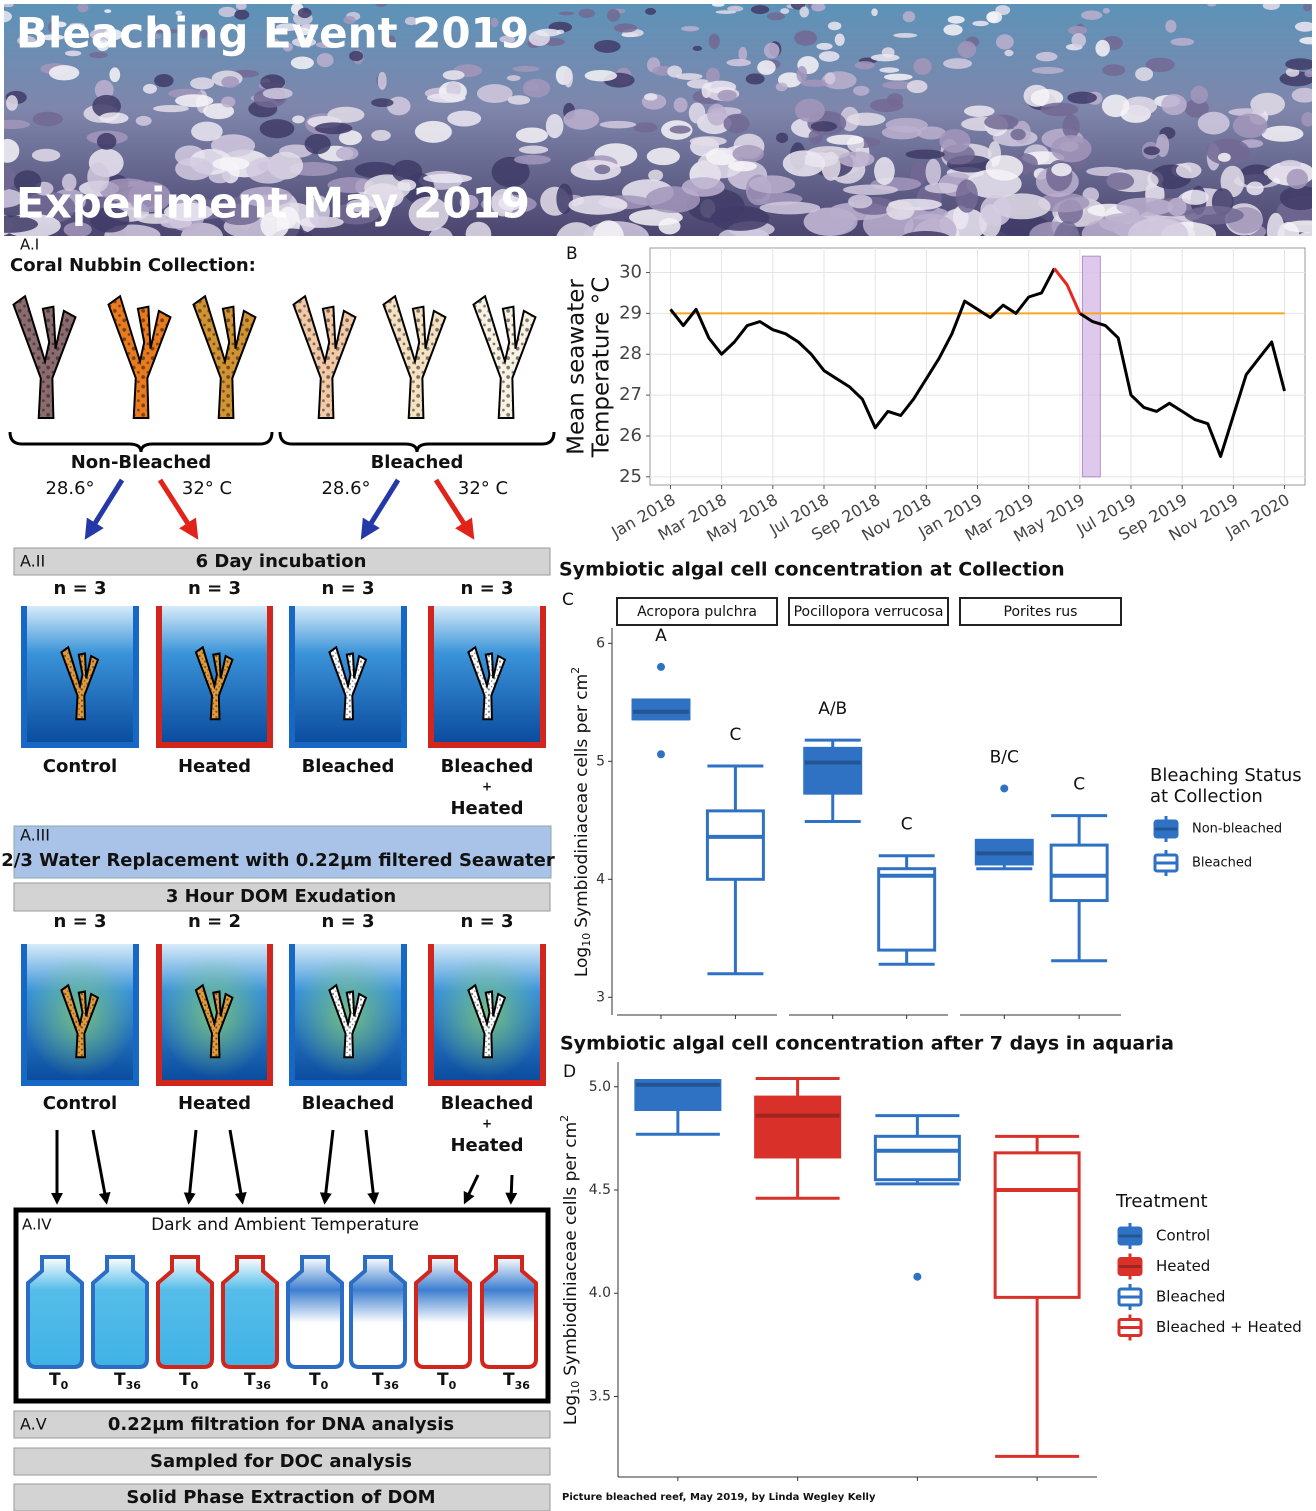  What do you see at coordinates (630, 312) in the screenshot?
I see `y-tick-label: 29` at bounding box center [630, 312].